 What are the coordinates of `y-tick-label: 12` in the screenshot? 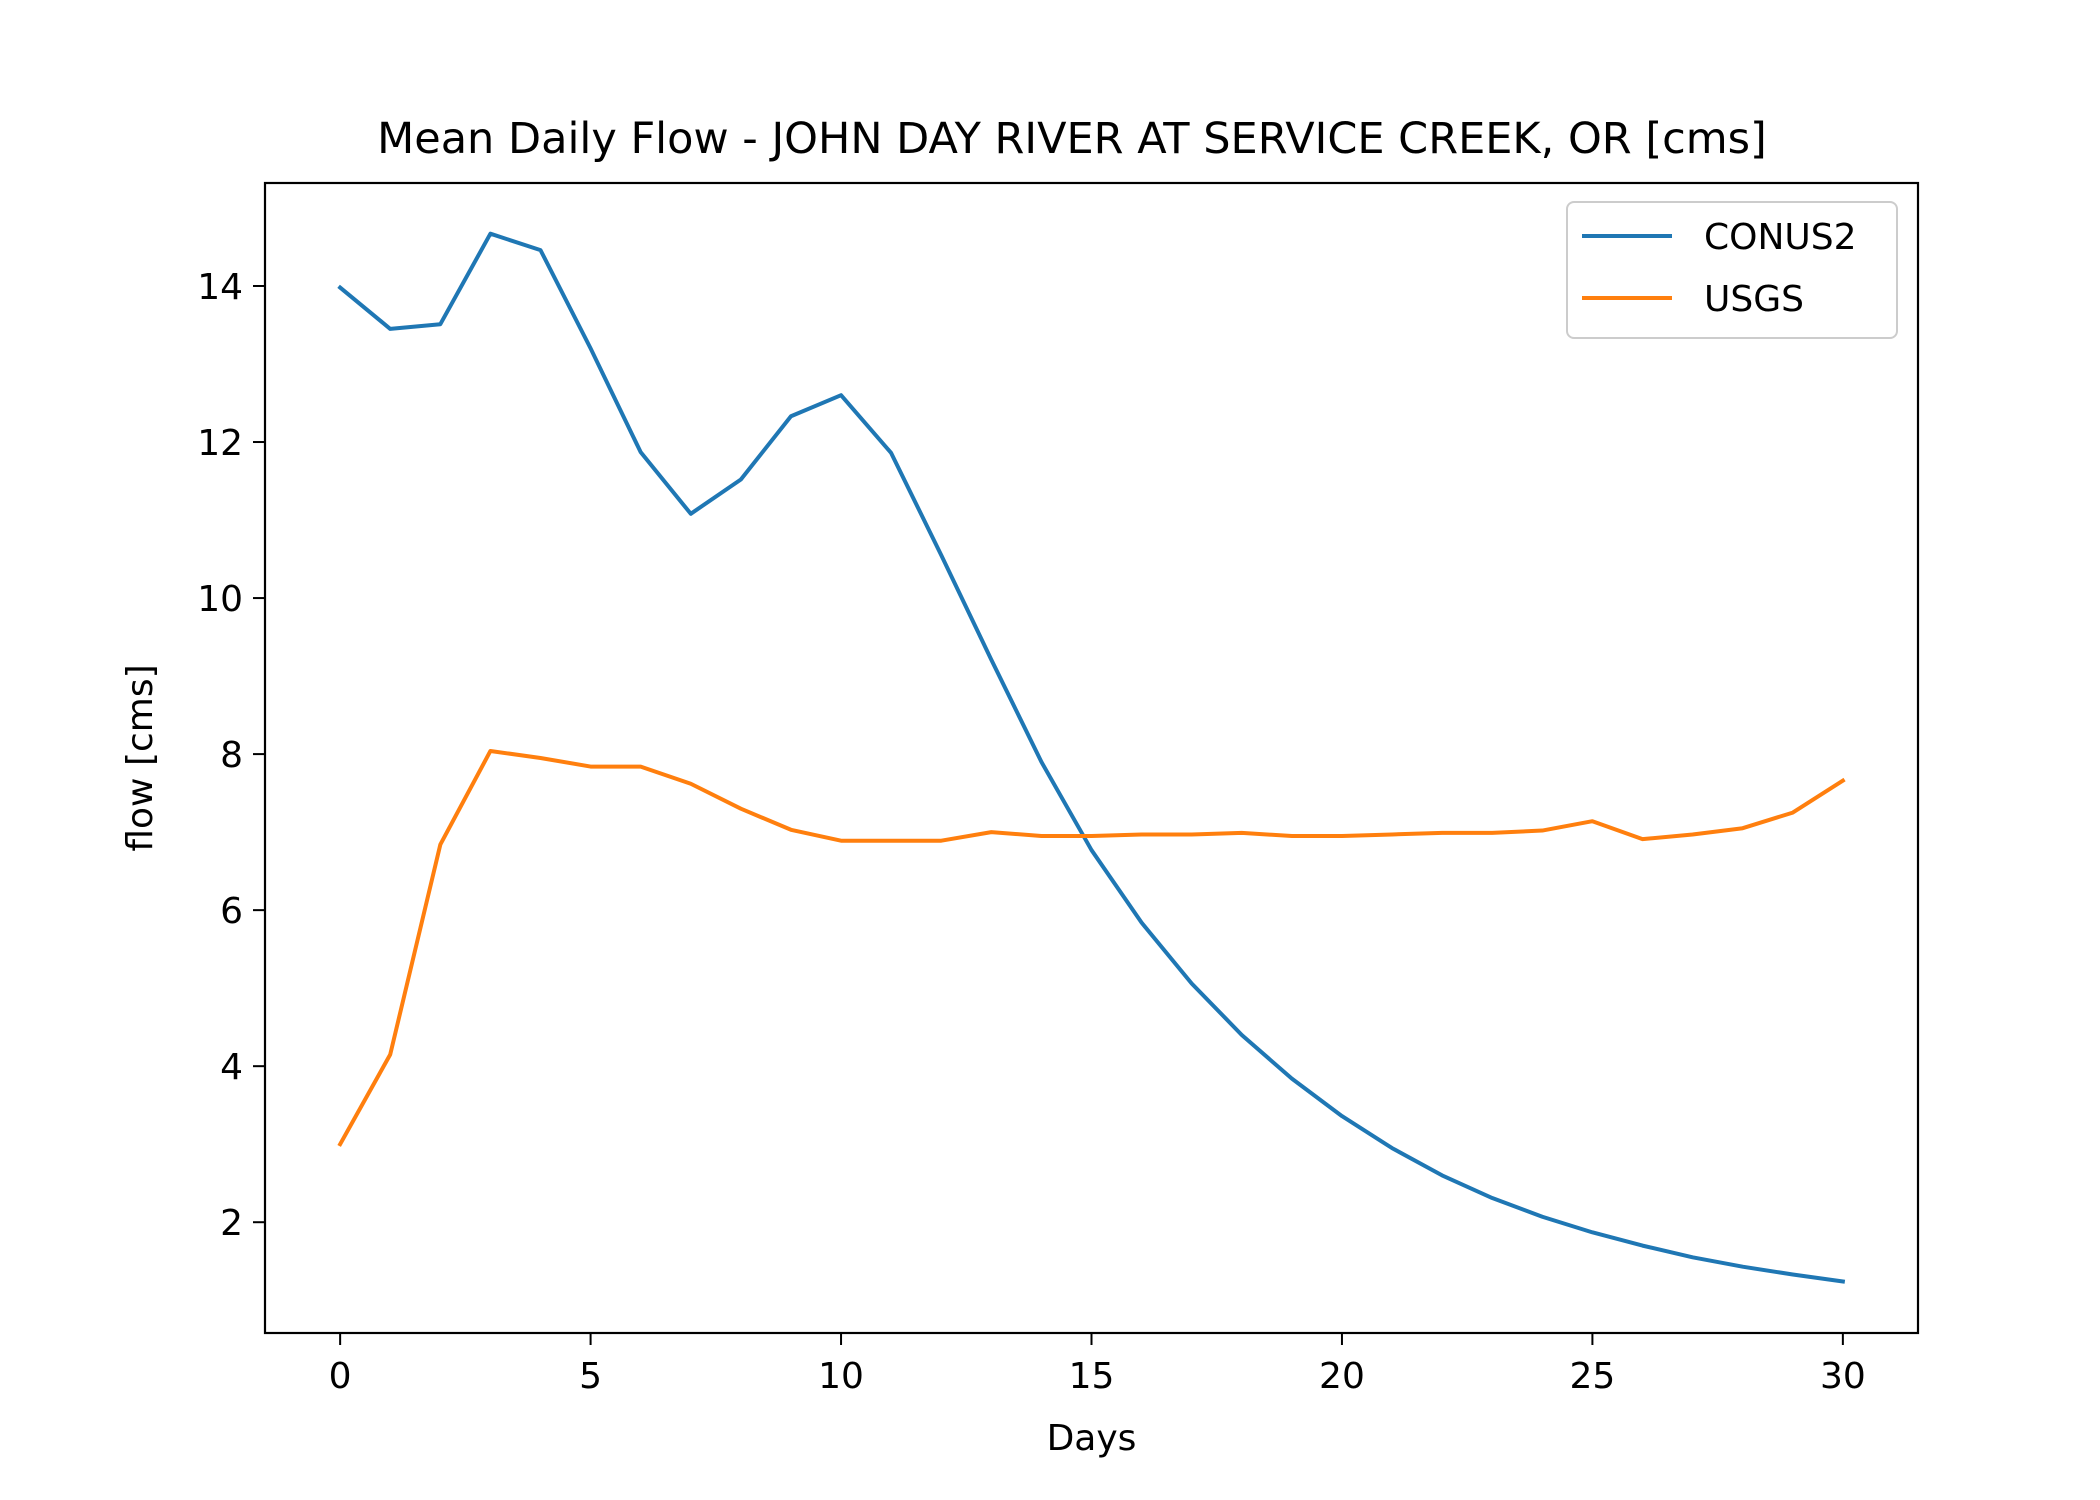 It's located at (220, 443).